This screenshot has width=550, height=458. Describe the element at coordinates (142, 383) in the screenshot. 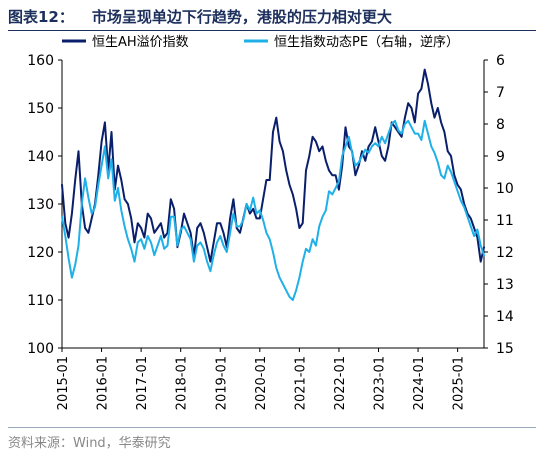

I see `x-tick-label: 2017-01` at that location.